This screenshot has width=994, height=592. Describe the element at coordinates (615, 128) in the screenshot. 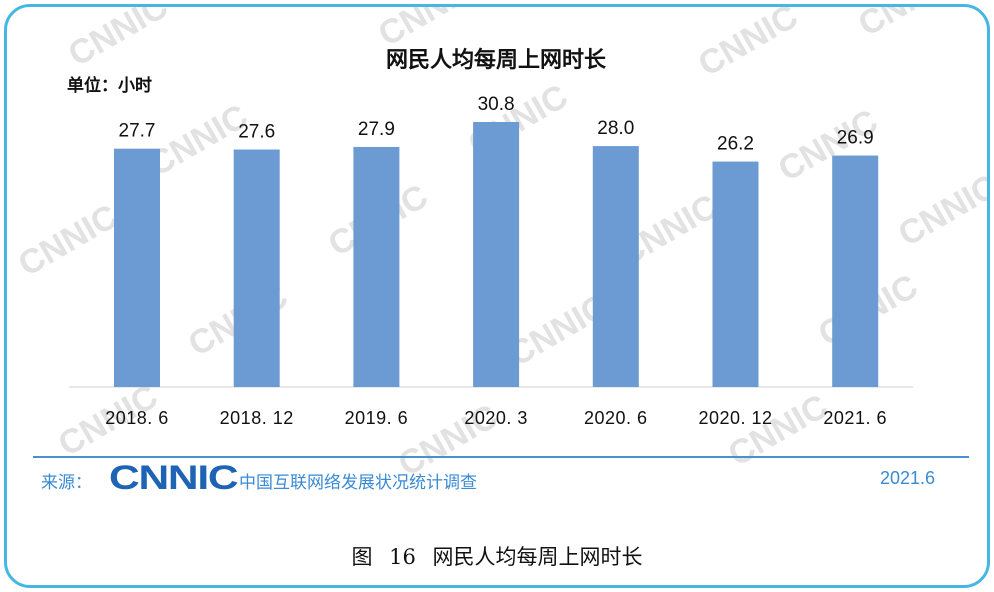

I see `value-label-2020.6: 28.0` at that location.